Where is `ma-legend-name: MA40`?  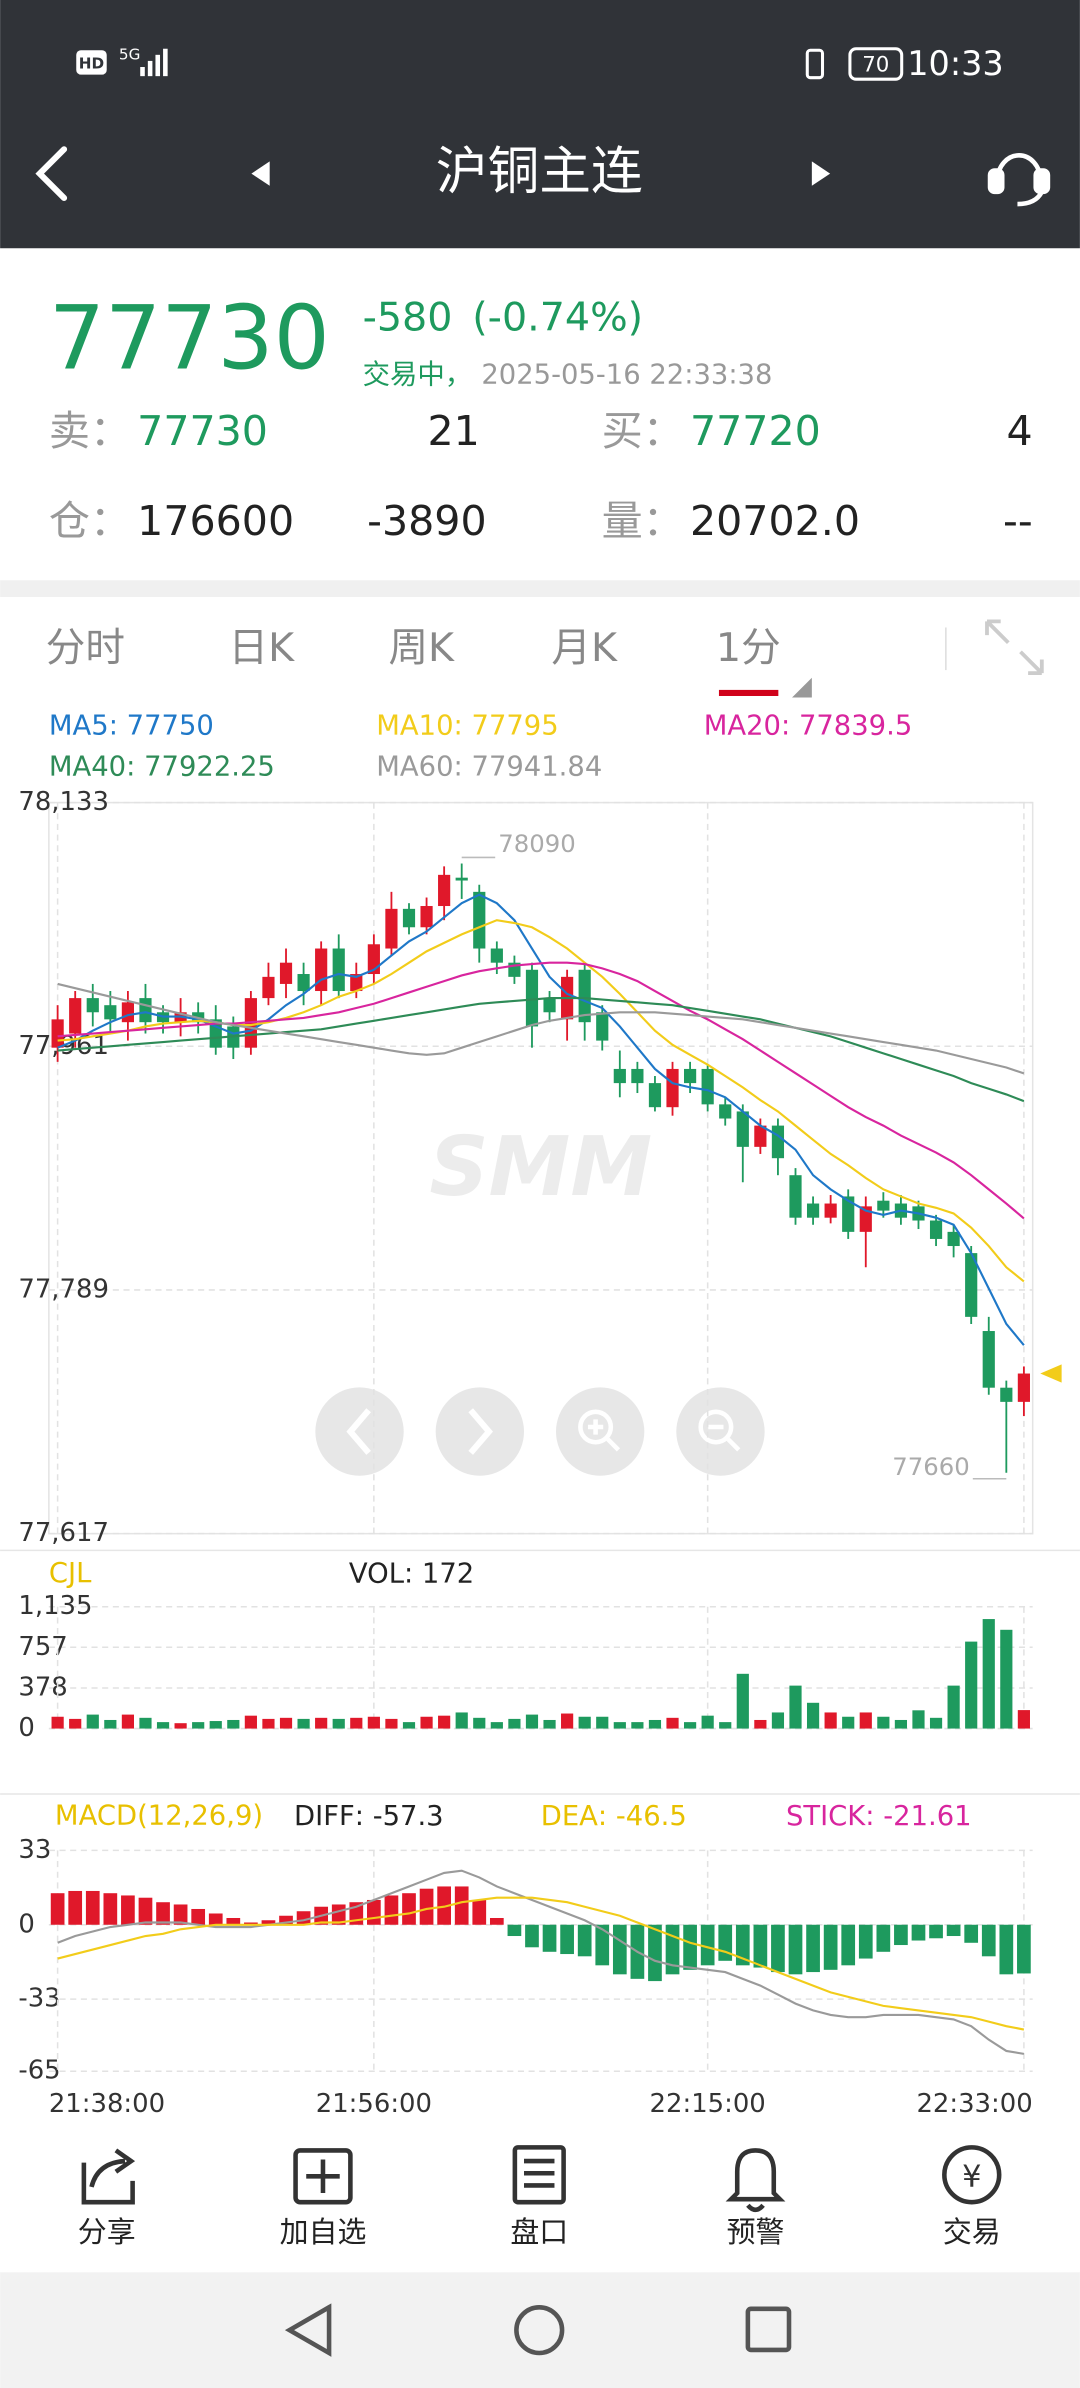
ma-legend-name: MA40 is located at coordinates (87, 766).